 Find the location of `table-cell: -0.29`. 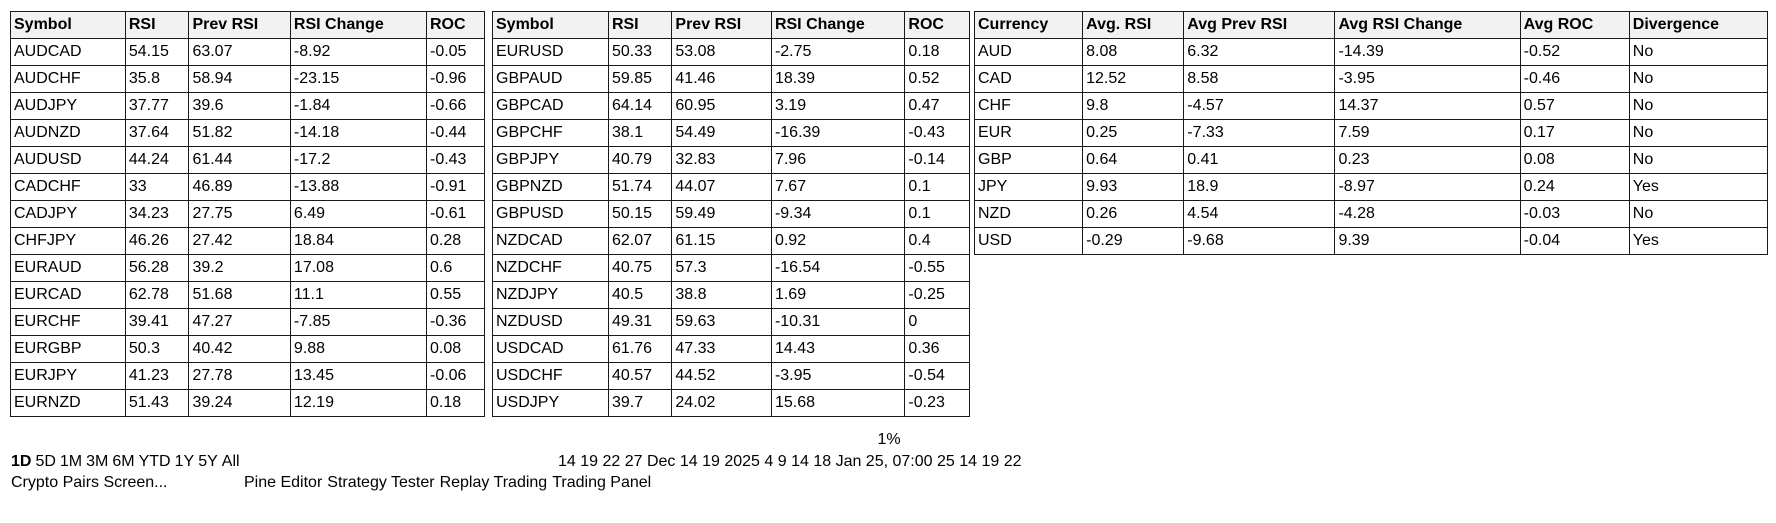

table-cell: -0.29 is located at coordinates (1133, 241).